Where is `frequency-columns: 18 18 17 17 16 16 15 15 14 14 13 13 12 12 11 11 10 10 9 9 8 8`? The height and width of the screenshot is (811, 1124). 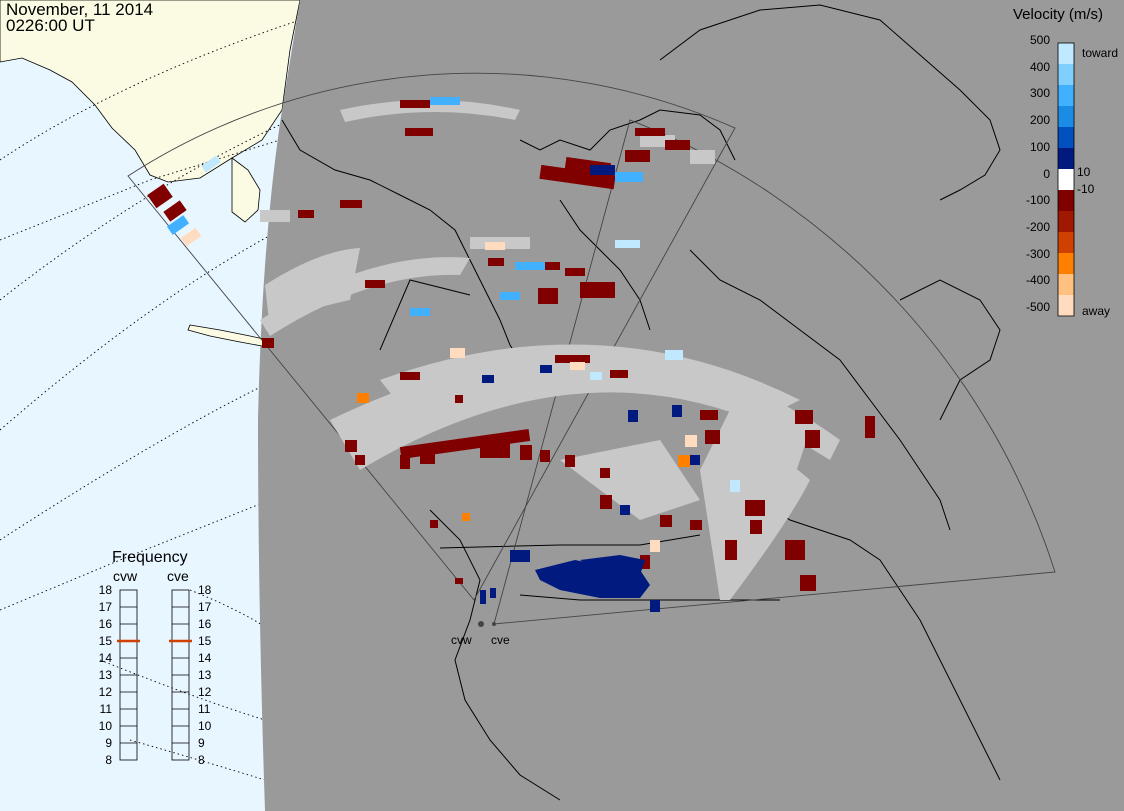 frequency-columns: 18 18 17 17 16 16 15 15 14 14 13 13 12 12 11 11 10 10 9 9 8 8 is located at coordinates (155, 675).